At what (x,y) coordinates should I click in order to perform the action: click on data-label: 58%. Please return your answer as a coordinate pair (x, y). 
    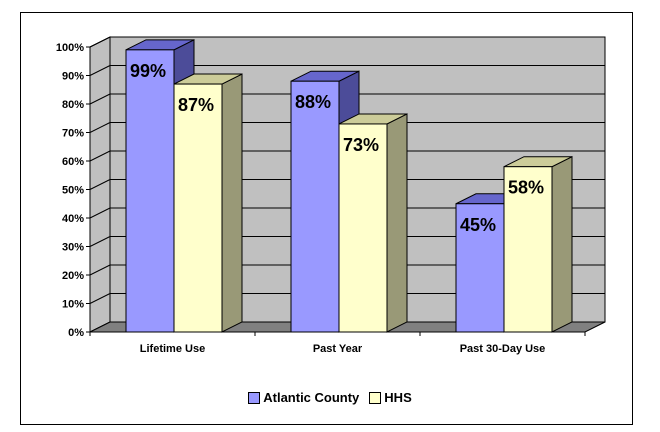
    Looking at the image, I should click on (526, 188).